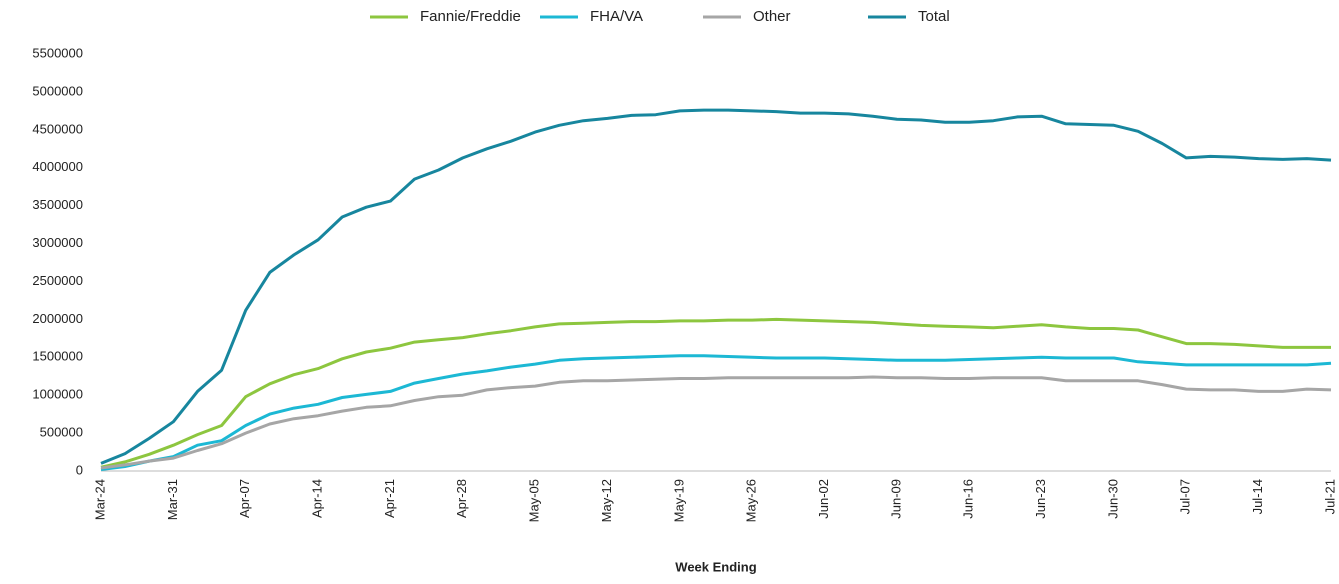 The height and width of the screenshot is (584, 1339). I want to click on x-tick-label: May-05, so click(534, 500).